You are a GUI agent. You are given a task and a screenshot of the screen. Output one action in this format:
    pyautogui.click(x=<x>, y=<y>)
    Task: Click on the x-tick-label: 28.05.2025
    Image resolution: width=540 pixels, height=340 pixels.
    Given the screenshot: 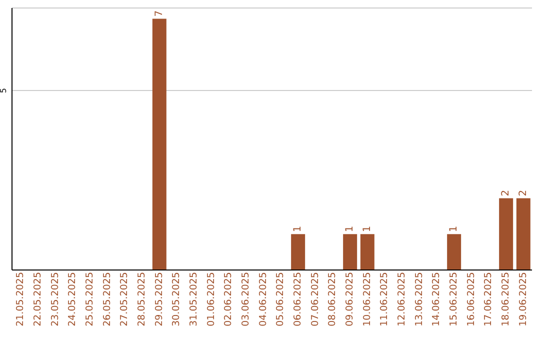 What is the action you would take?
    pyautogui.click(x=142, y=299)
    